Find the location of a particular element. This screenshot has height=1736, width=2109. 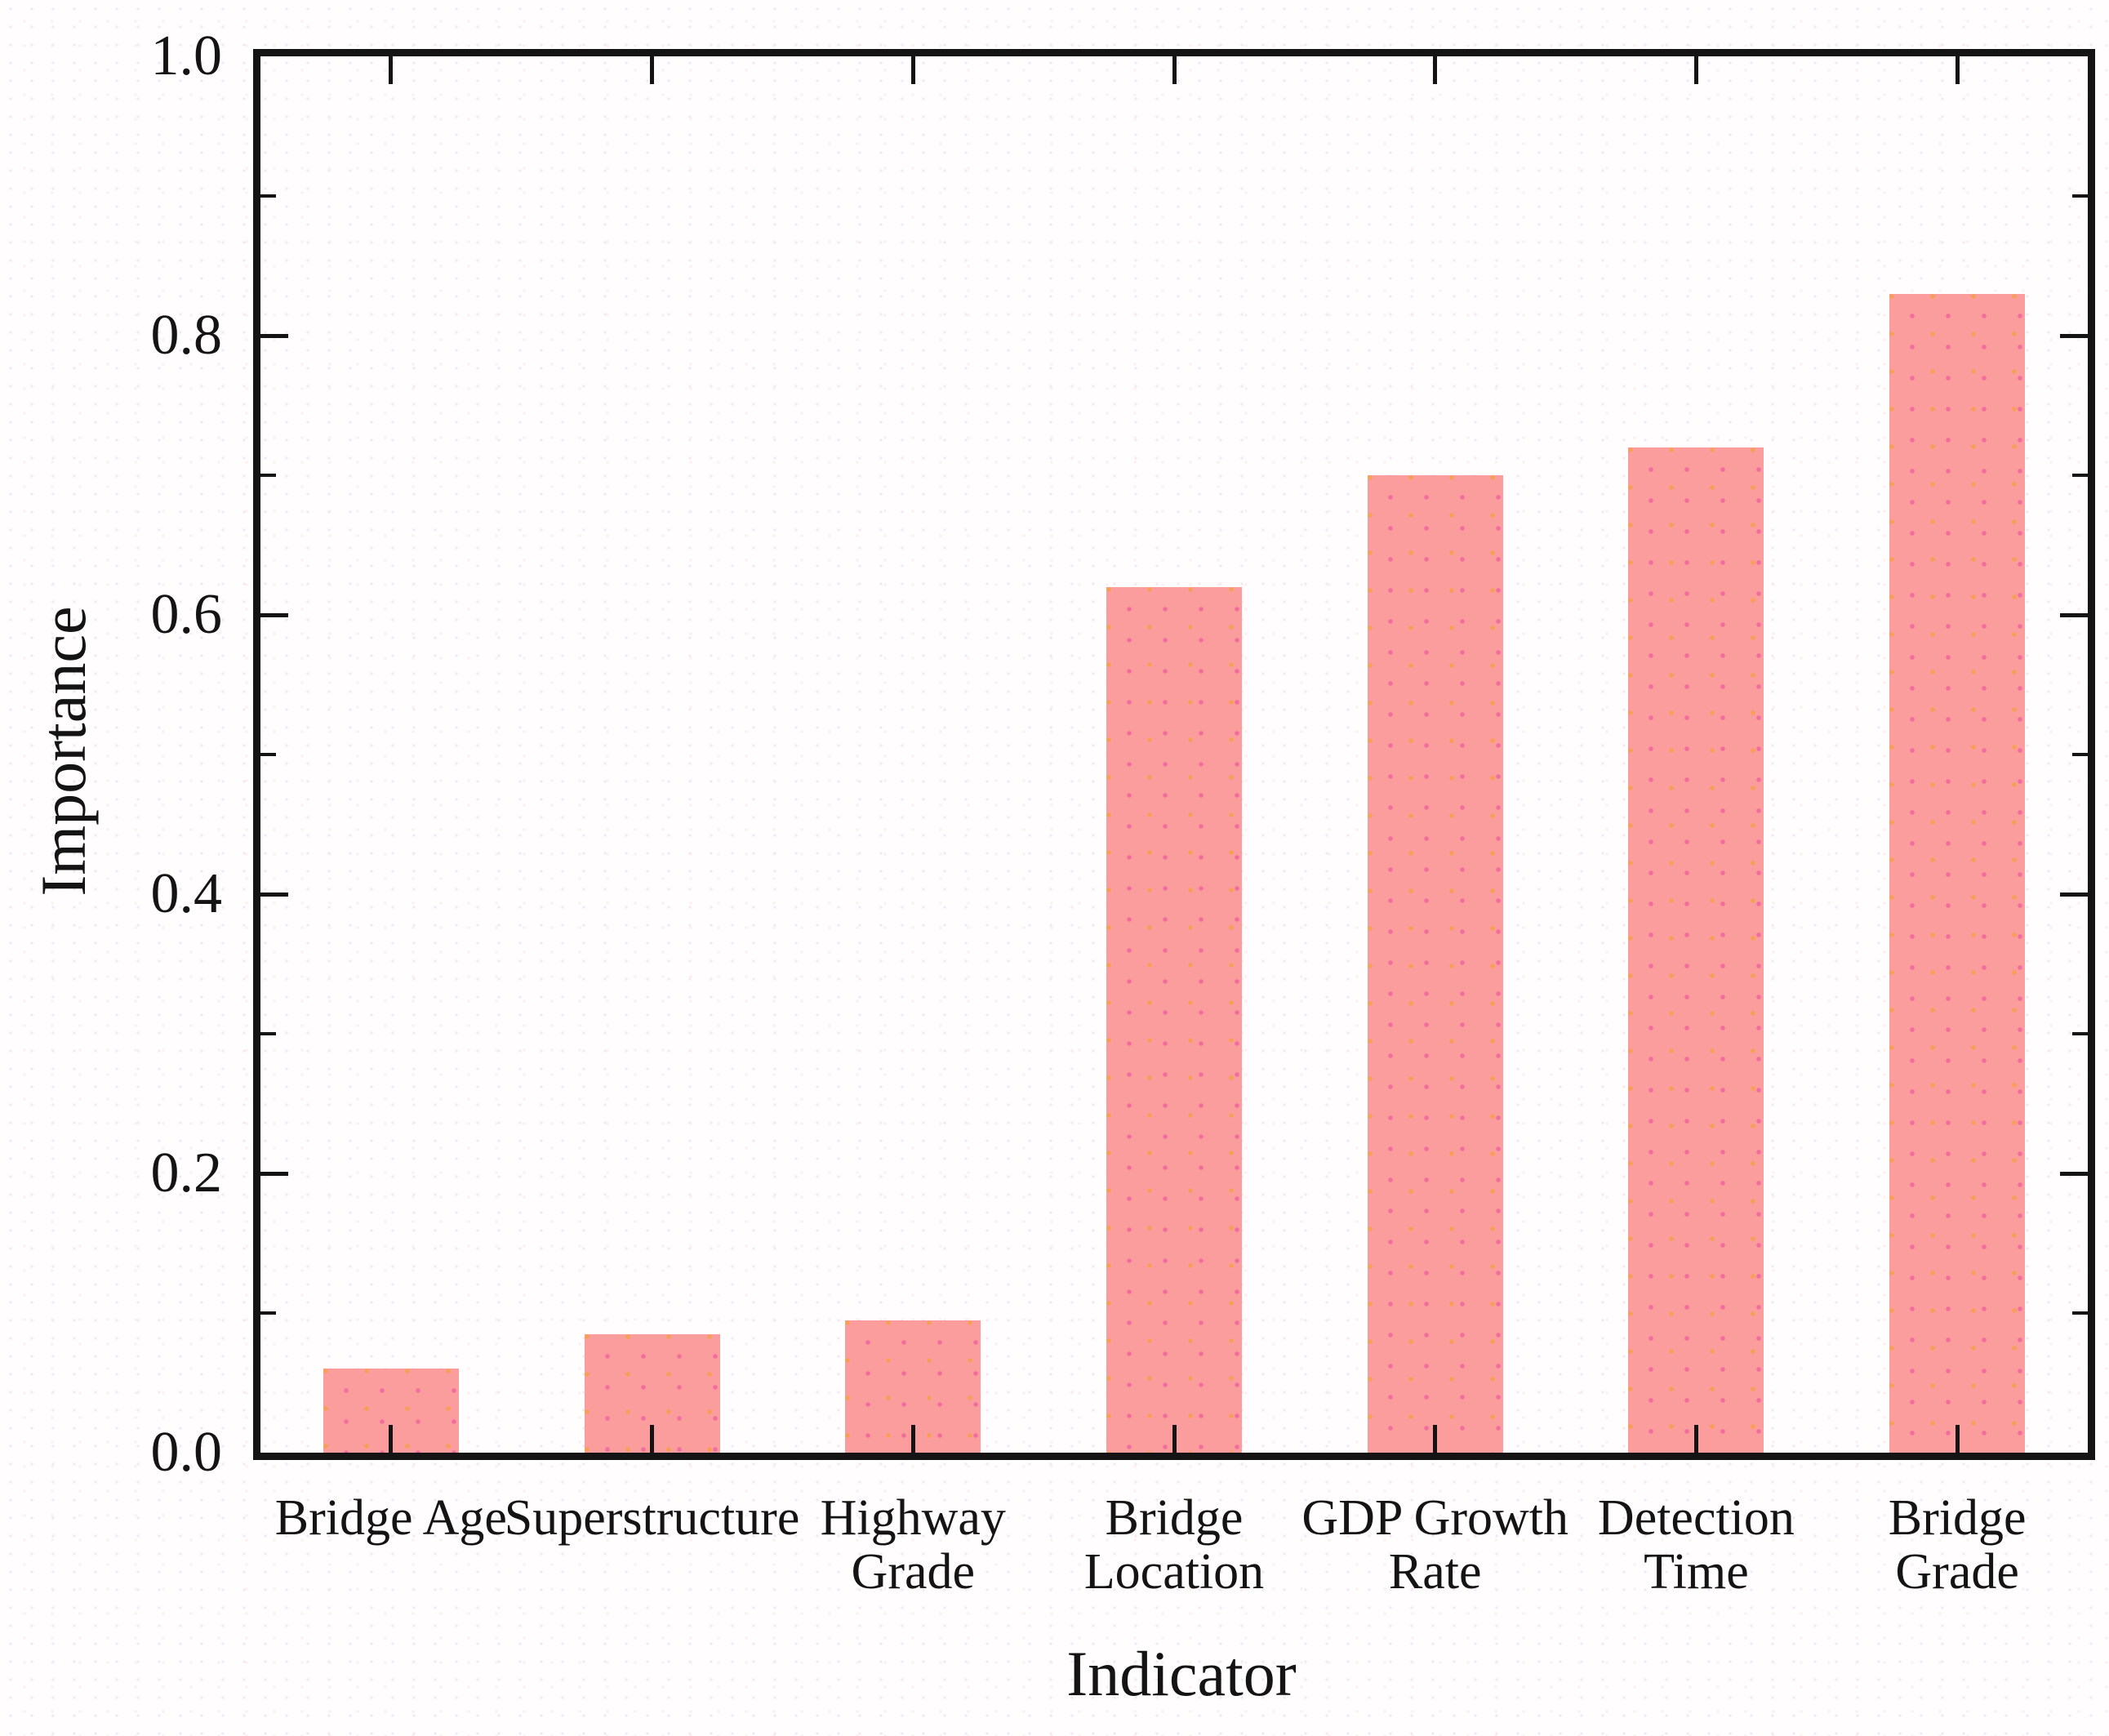

x-tick-top-bridge-age is located at coordinates (391, 70).